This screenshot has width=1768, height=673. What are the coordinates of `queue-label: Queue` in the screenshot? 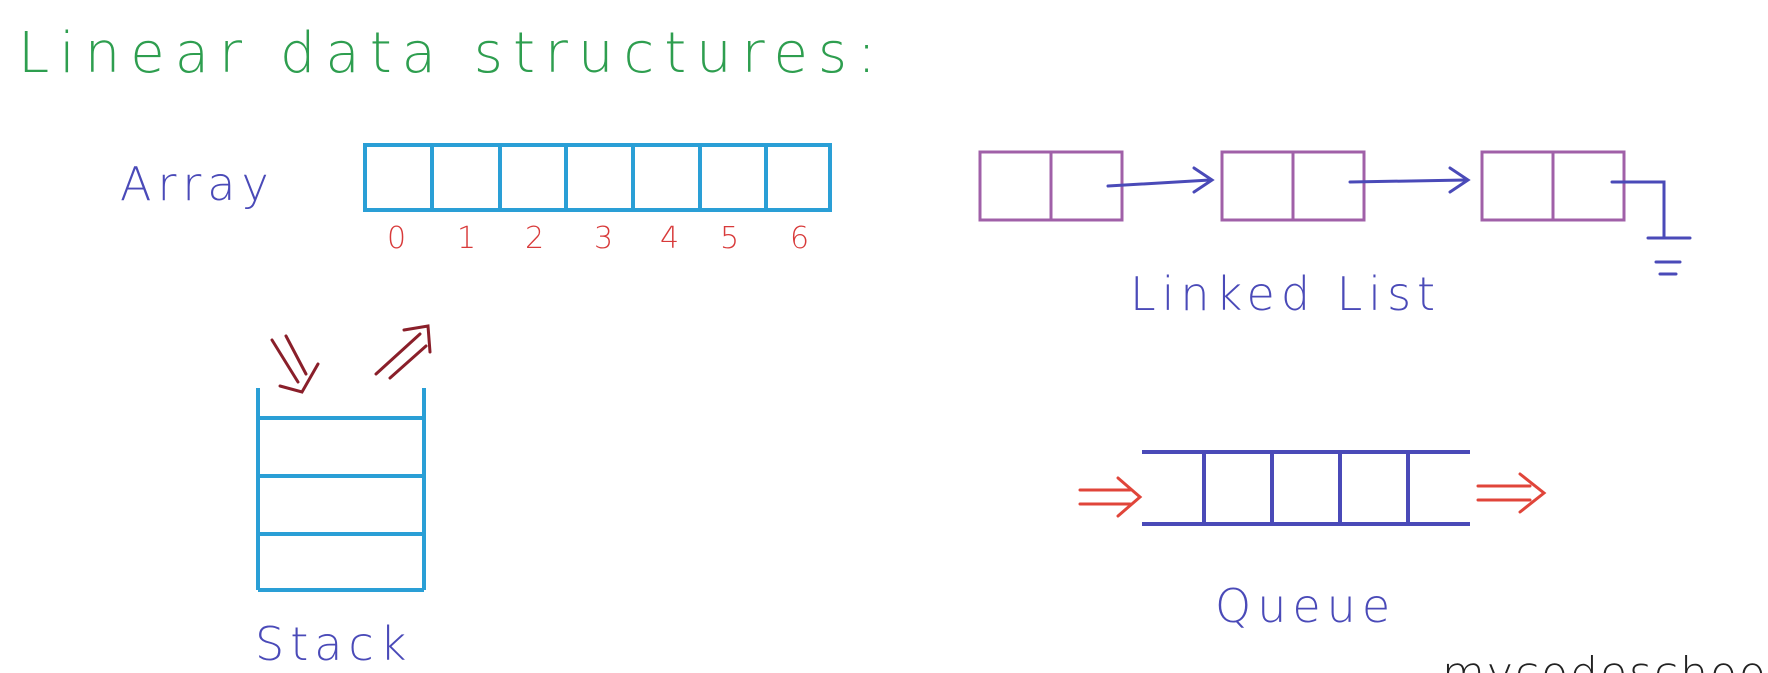 It's located at (1305, 606).